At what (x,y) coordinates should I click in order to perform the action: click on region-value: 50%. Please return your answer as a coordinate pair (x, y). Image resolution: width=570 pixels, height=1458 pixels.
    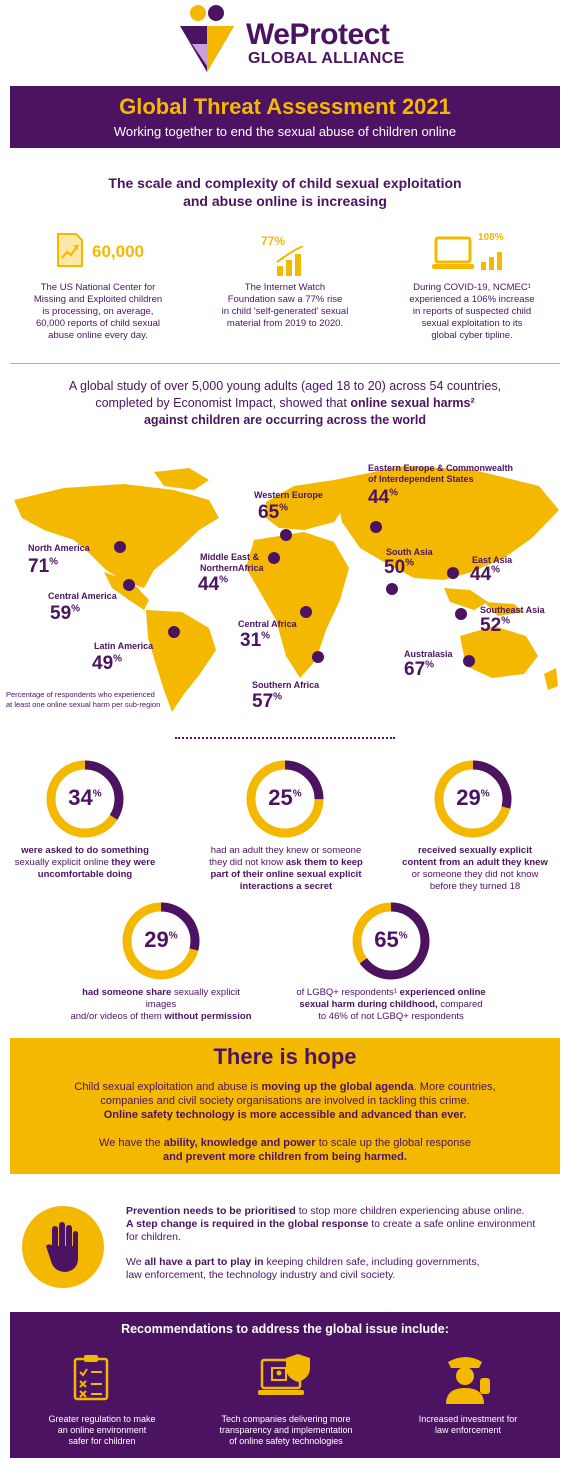
    Looking at the image, I should click on (399, 567).